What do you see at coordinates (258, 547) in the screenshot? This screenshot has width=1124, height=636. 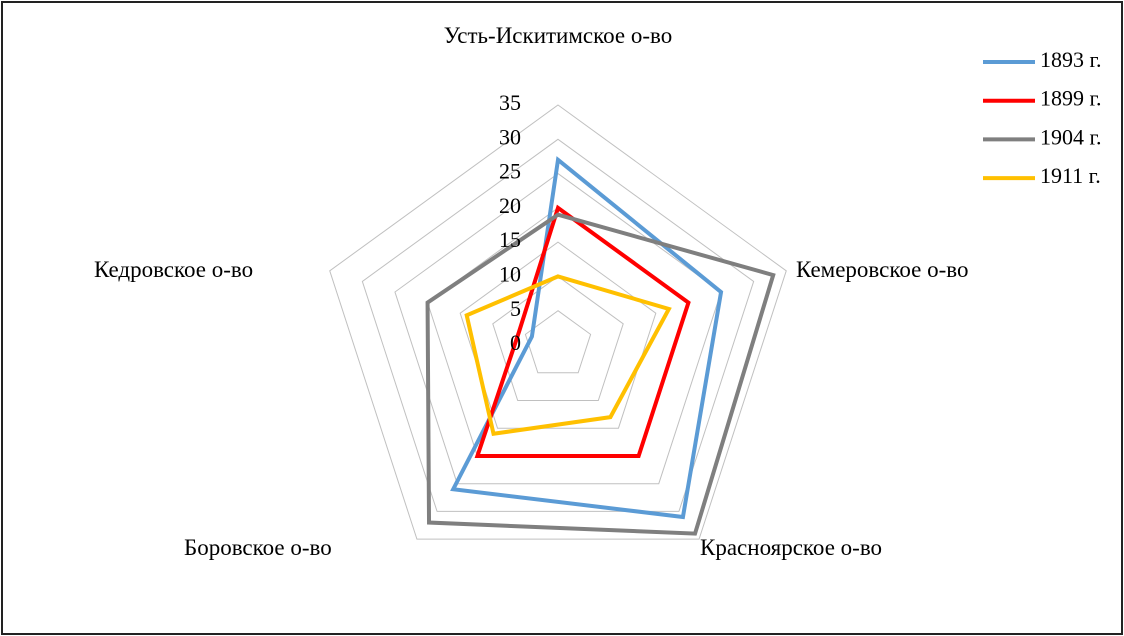 I see `category-label: Боровское о-во` at bounding box center [258, 547].